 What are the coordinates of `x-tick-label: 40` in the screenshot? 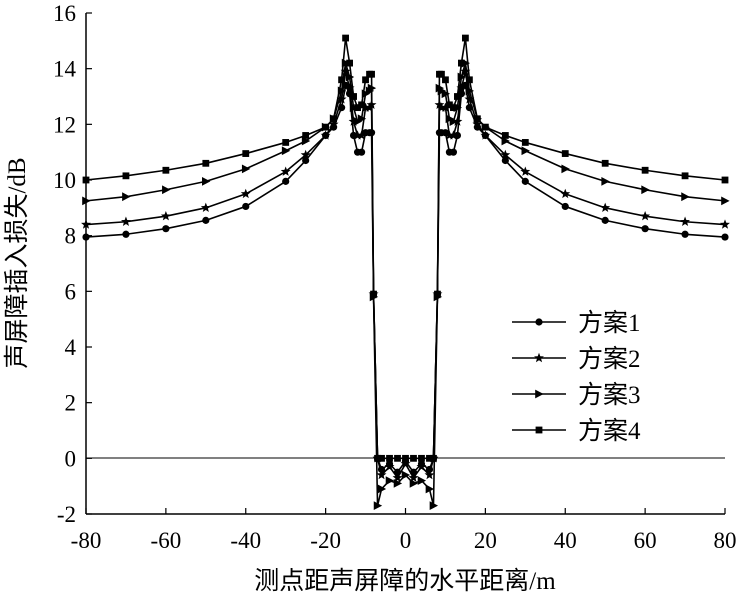 It's located at (565, 540).